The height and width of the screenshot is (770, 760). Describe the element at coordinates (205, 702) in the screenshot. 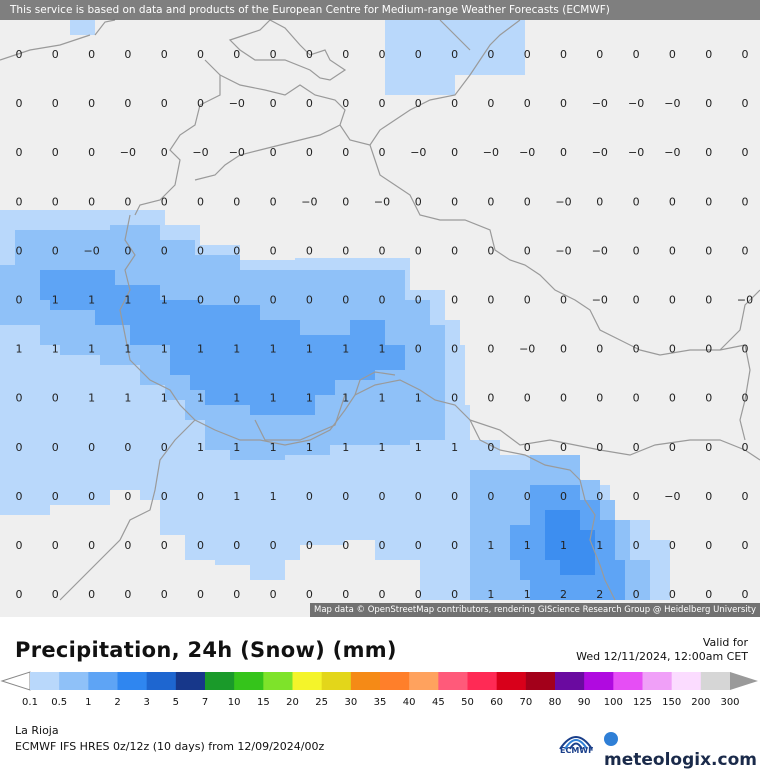

I see `scale-label: 7` at that location.